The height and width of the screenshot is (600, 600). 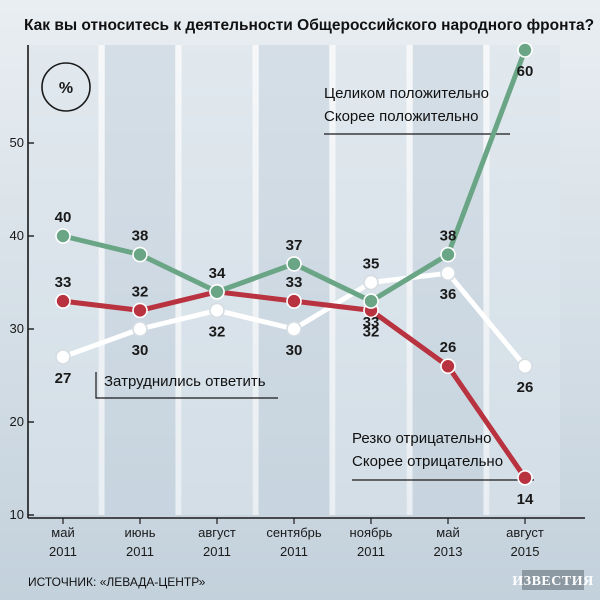 I want to click on legend-leader-line, so click(x=186, y=385).